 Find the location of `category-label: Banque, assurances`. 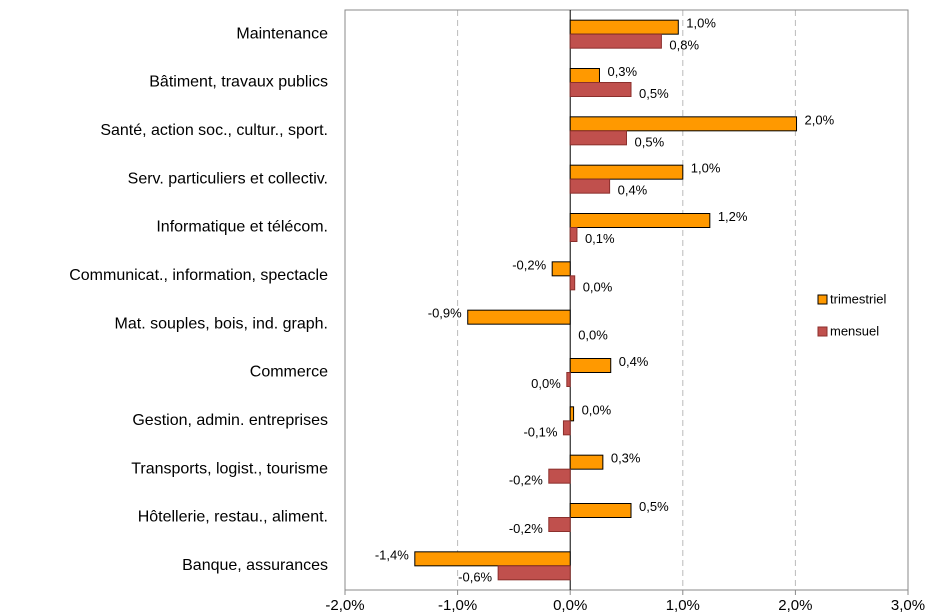

category-label: Banque, assurances is located at coordinates (255, 565).